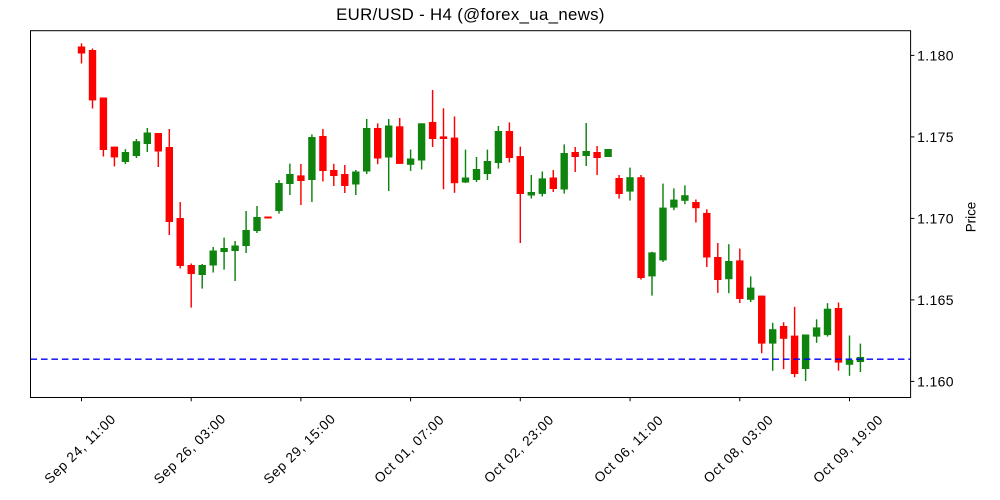 This screenshot has height=500, width=1000. Describe the element at coordinates (971, 217) in the screenshot. I see `svg-text: Price` at that location.